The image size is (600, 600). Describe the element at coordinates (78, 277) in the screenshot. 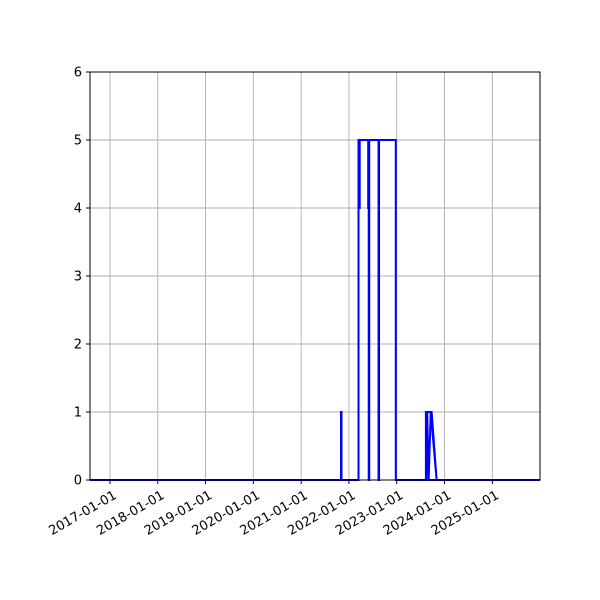

I see `y-tick-label: 3` at that location.